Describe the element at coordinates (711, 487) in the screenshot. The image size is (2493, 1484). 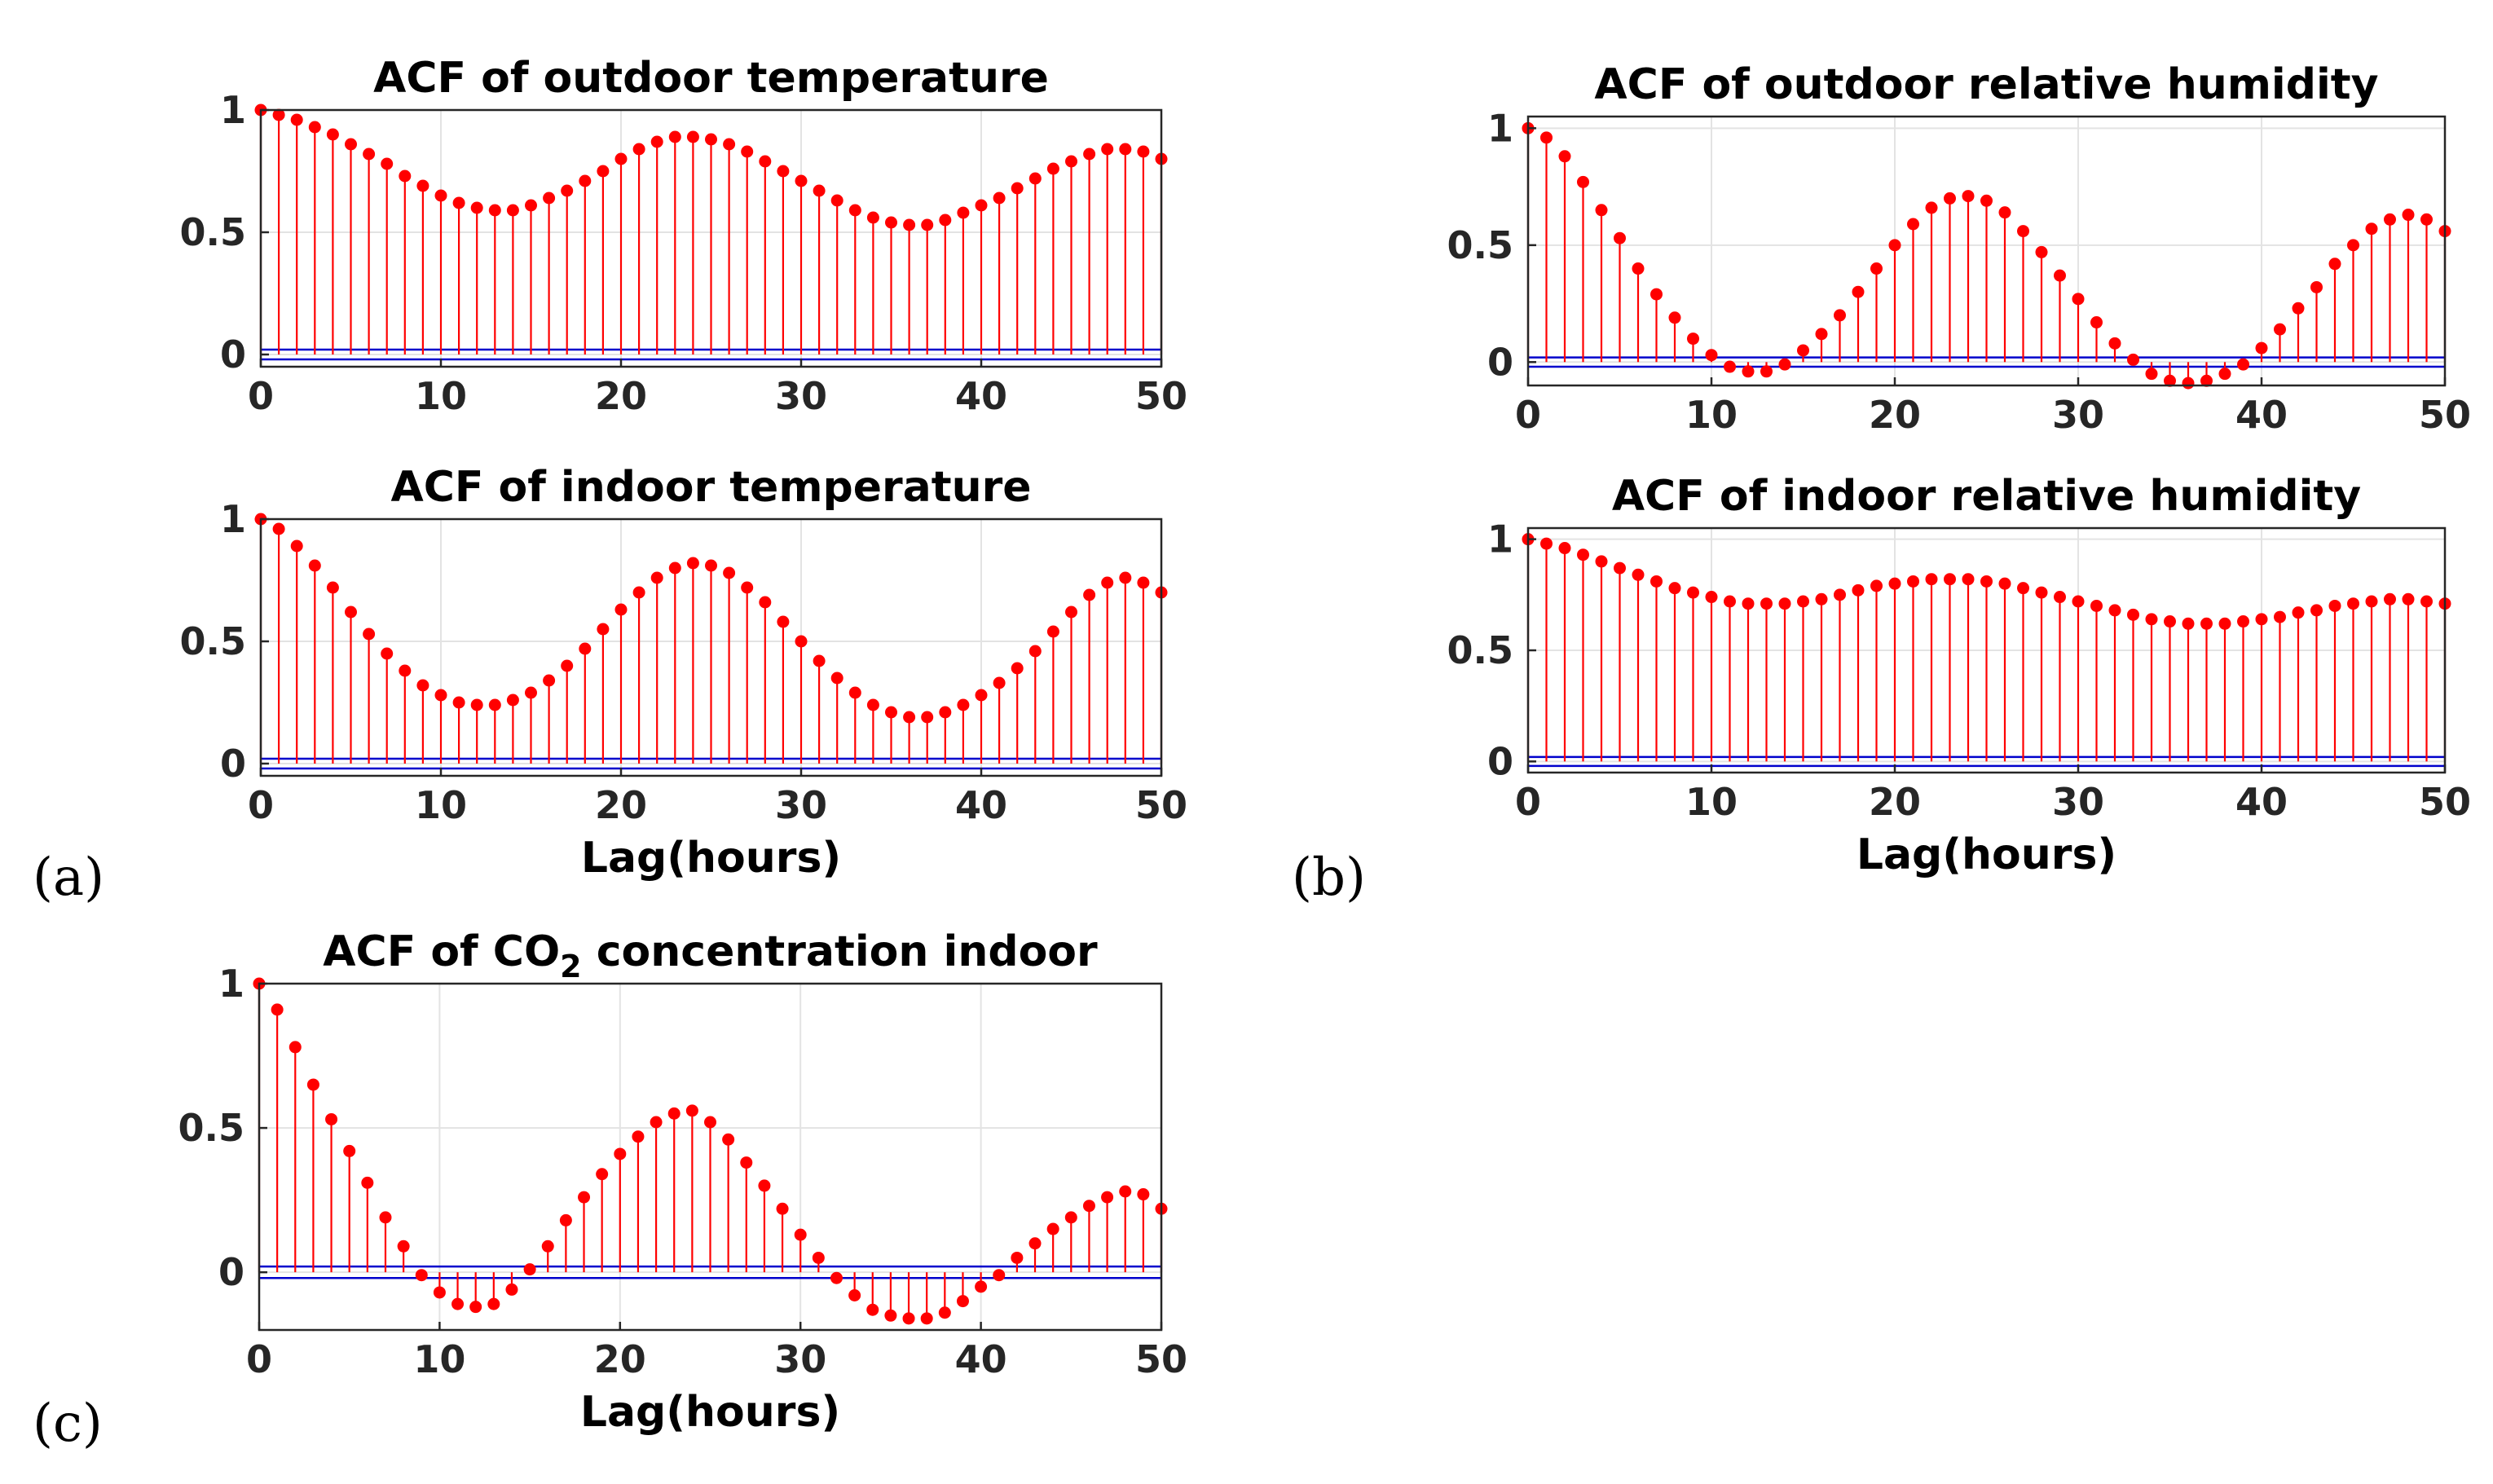
I see `chart-title: ACF of indoor temperature` at that location.